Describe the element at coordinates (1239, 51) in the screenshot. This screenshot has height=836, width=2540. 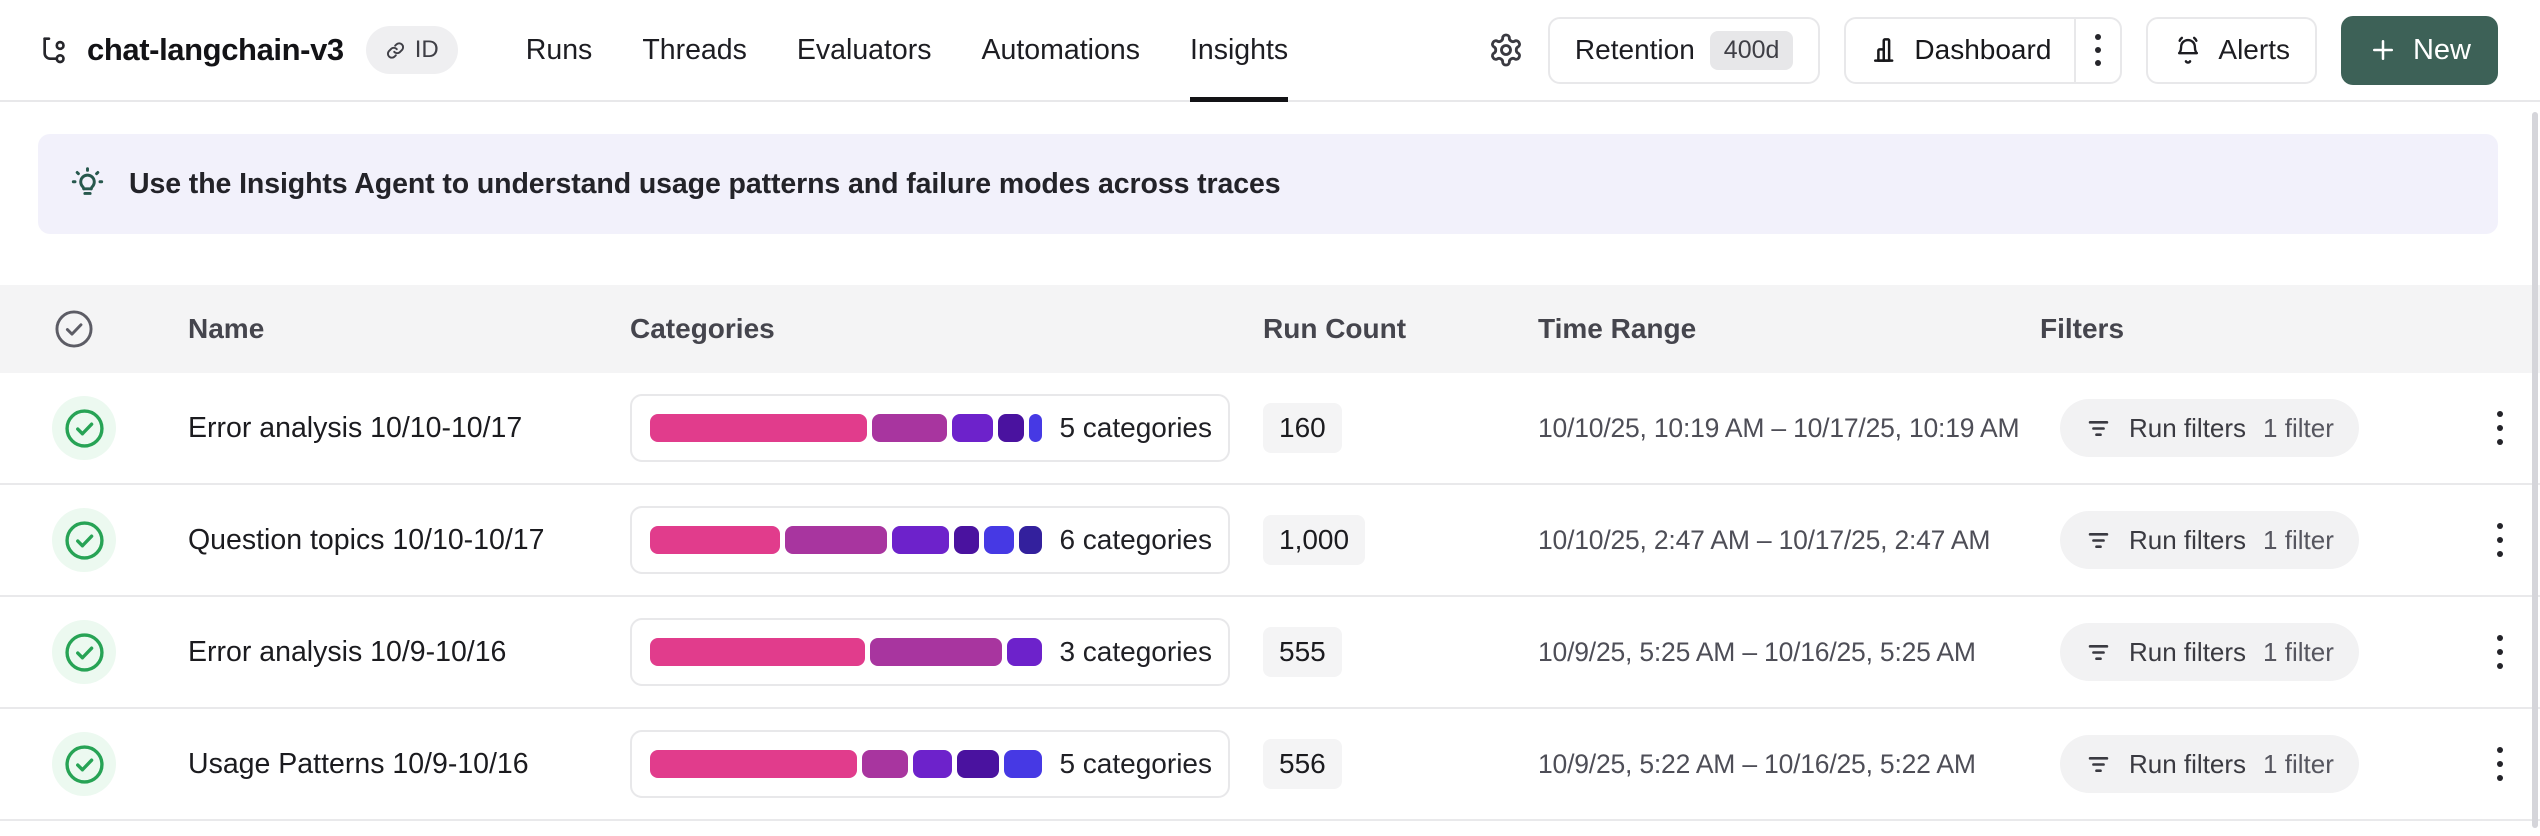
I see `tab-insights: Insights` at that location.